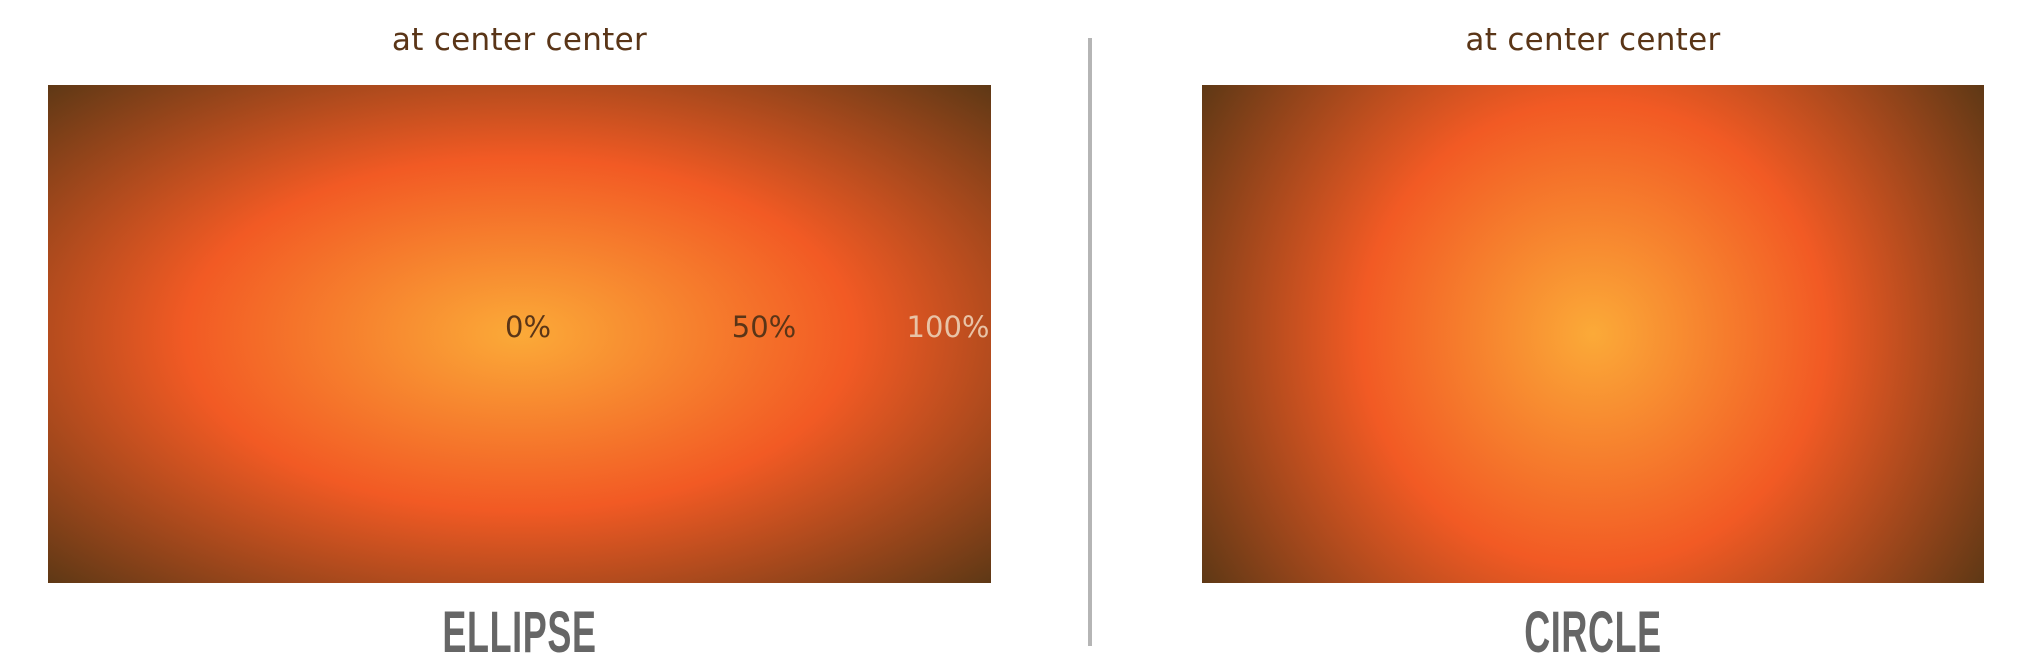 The height and width of the screenshot is (670, 2042). I want to click on ellipse-title: ELLIPSE, so click(519, 632).